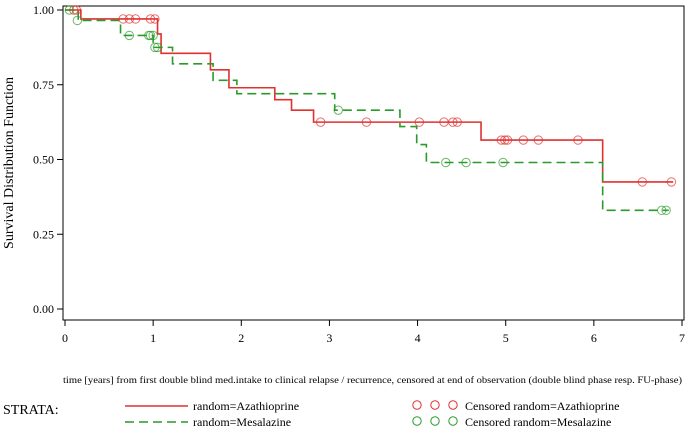  I want to click on legend-series-label: random=Mesalazine, so click(242, 422).